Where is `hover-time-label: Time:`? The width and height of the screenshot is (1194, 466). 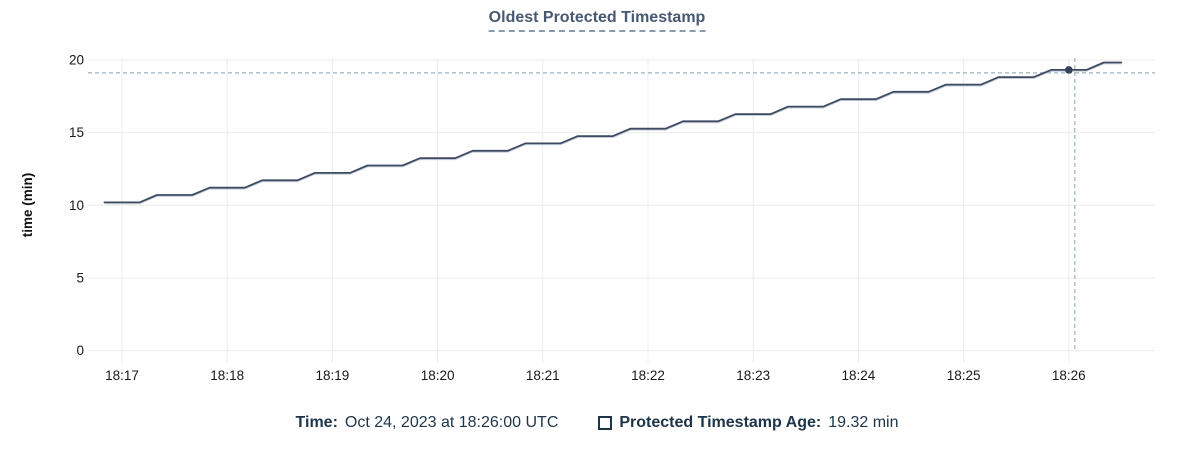
hover-time-label: Time: is located at coordinates (316, 422).